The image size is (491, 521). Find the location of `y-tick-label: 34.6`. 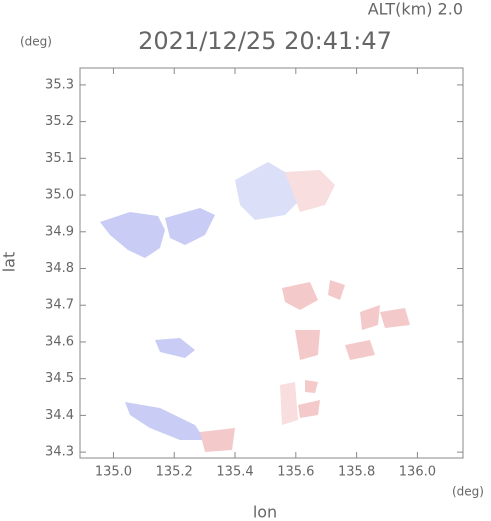

y-tick-label: 34.6 is located at coordinates (59, 341).